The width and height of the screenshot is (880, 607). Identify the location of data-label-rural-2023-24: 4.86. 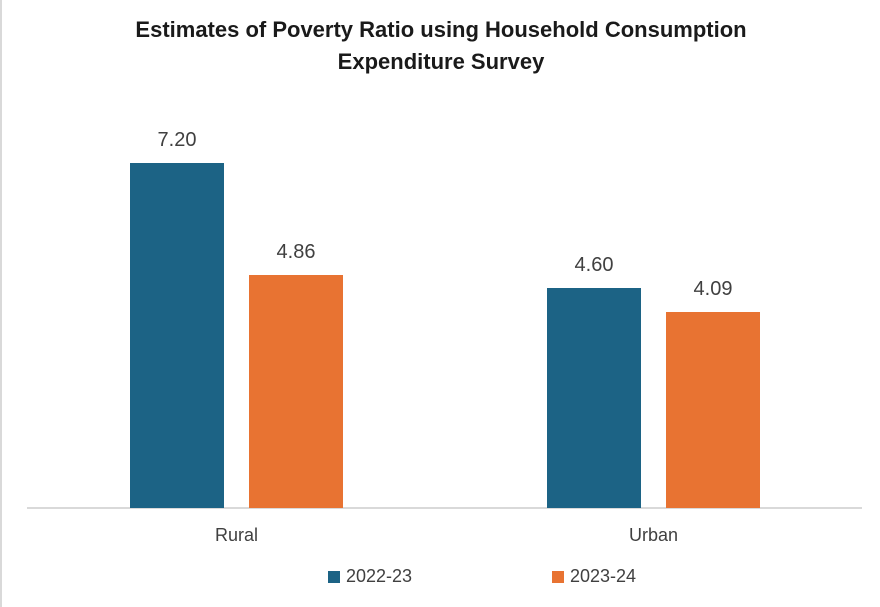
(296, 252).